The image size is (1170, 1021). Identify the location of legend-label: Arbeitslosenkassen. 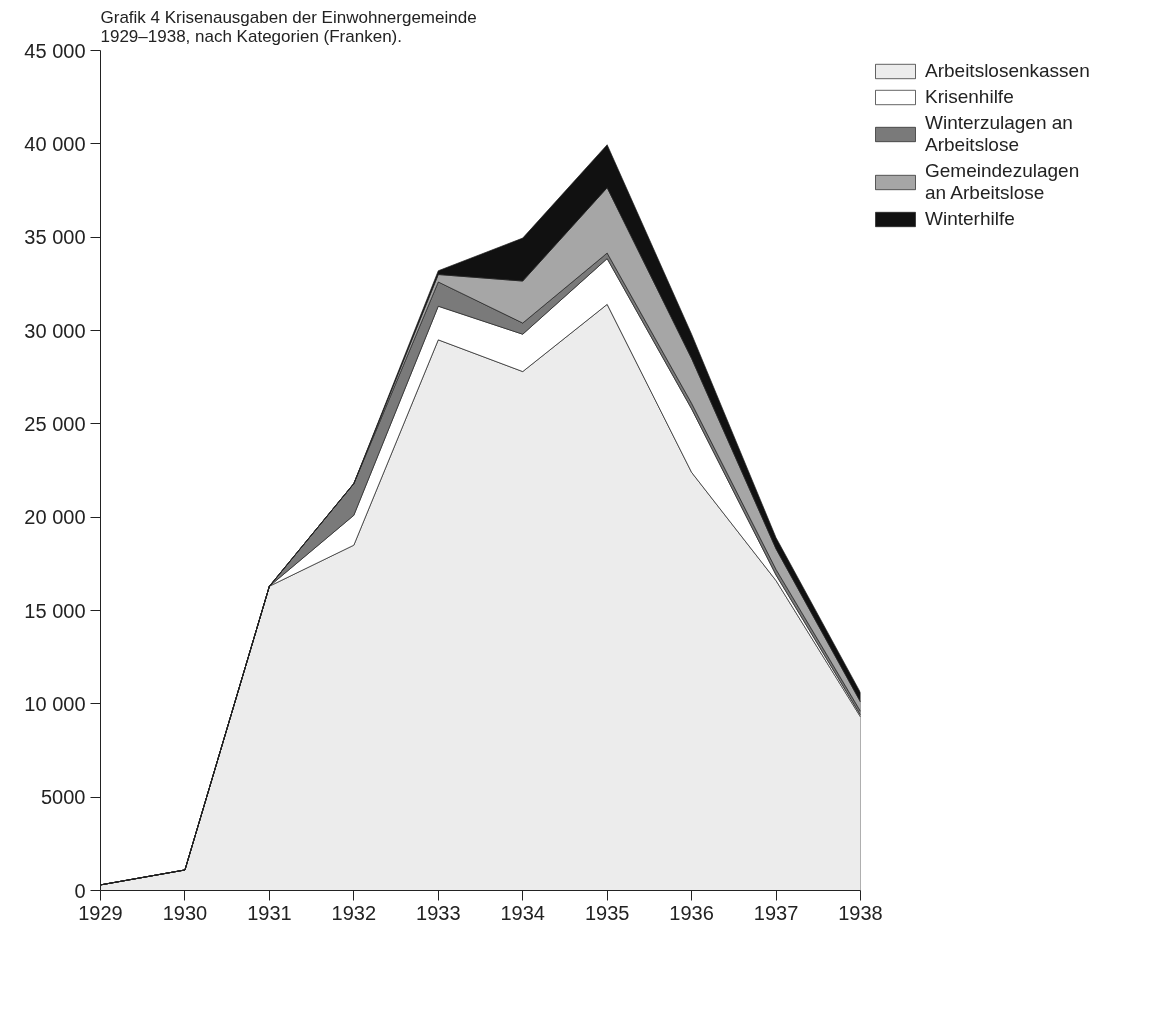
(1007, 71).